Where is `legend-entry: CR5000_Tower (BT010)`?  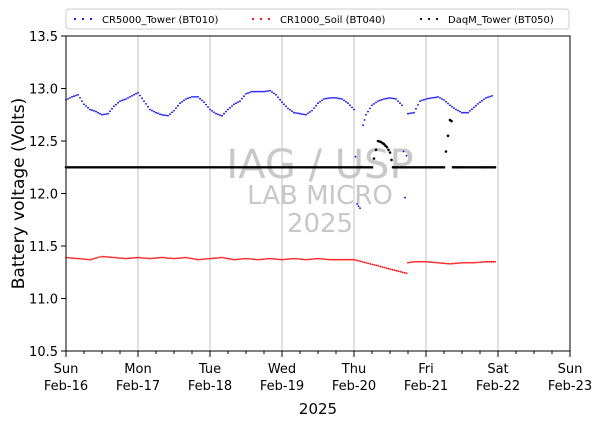
legend-entry: CR5000_Tower (BT010) is located at coordinates (145, 20).